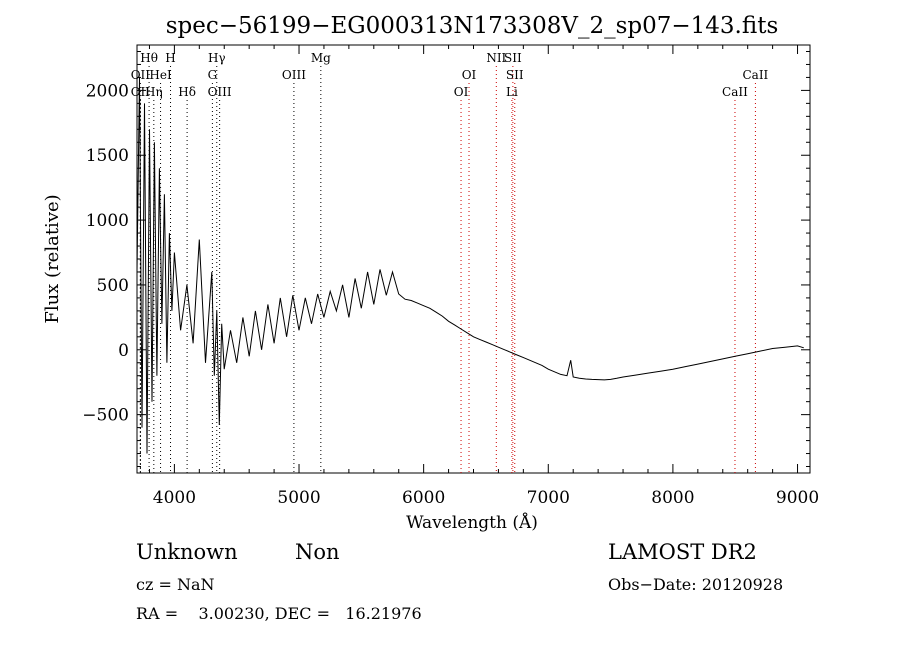 Image resolution: width=900 pixels, height=650 pixels. What do you see at coordinates (175, 584) in the screenshot?
I see `redshift-value: cz = NaN` at bounding box center [175, 584].